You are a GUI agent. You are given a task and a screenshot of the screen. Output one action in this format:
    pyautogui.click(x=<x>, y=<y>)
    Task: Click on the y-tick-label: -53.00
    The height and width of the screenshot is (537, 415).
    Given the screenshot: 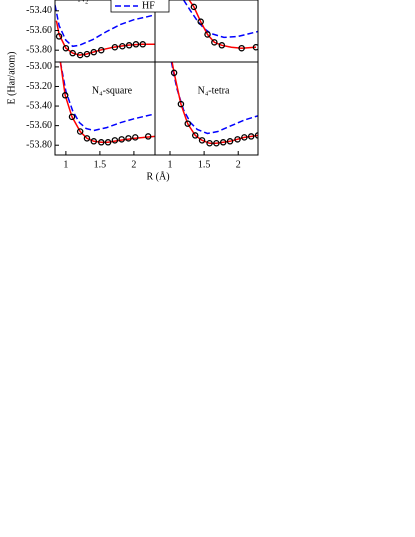 What is the action you would take?
    pyautogui.click(x=39, y=66)
    